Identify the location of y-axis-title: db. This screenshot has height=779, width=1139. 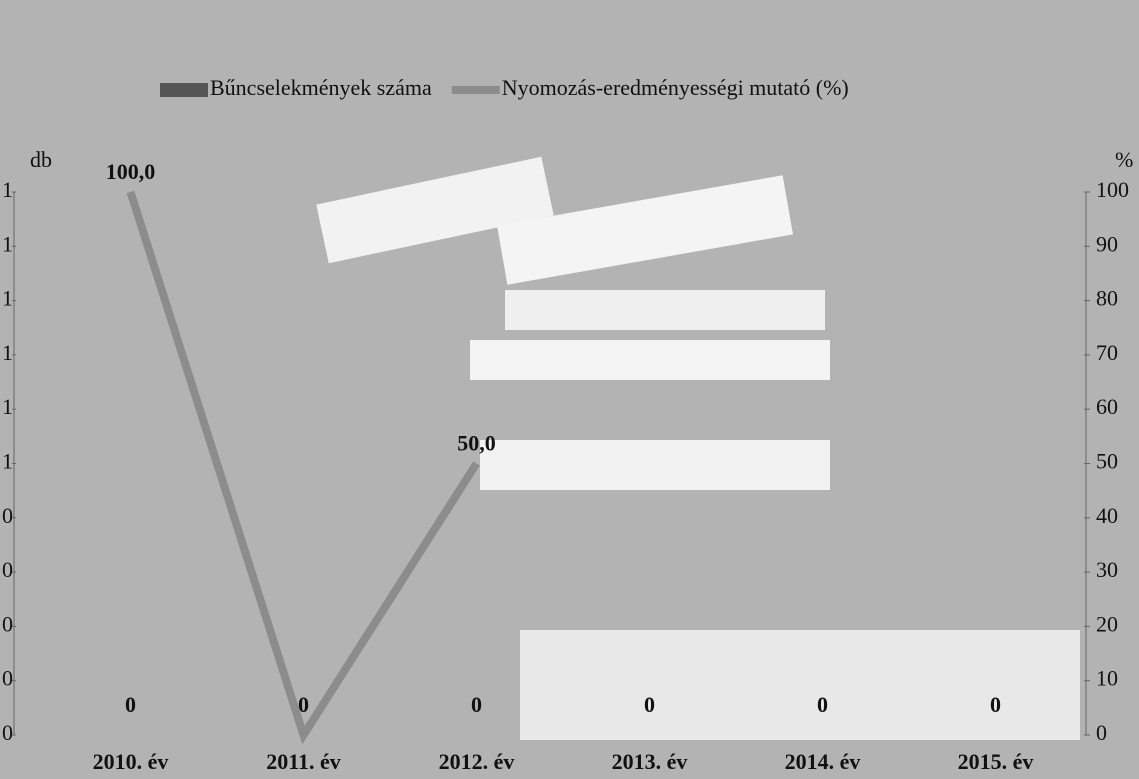
(41, 159).